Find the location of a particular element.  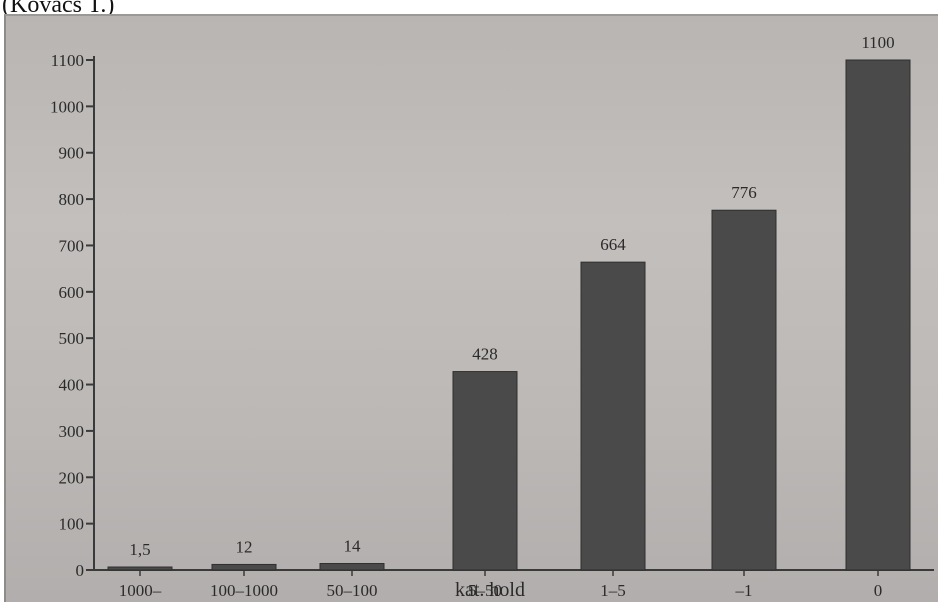

x-tick-label: 0 is located at coordinates (878, 590).